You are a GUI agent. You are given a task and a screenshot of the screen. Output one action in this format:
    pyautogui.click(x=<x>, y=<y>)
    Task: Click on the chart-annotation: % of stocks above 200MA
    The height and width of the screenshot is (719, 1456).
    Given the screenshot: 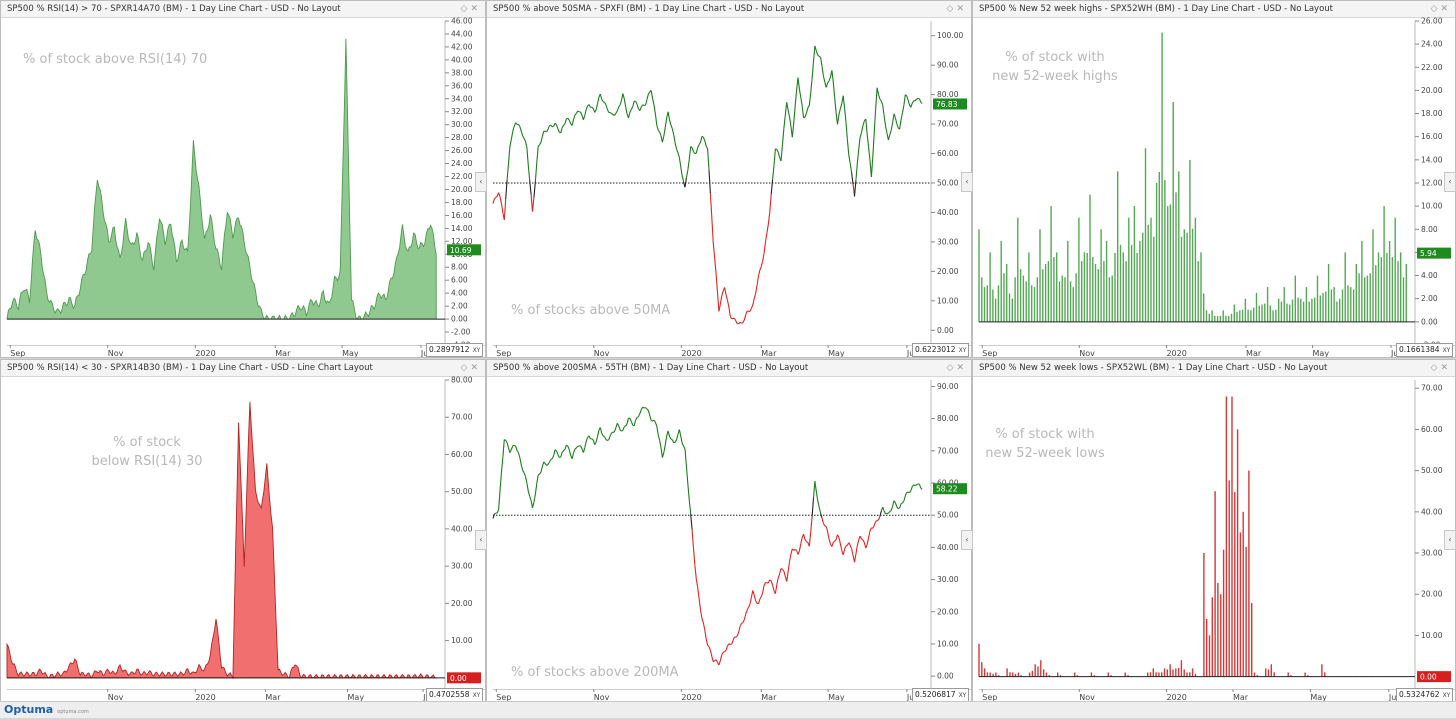 What is the action you would take?
    pyautogui.click(x=595, y=672)
    